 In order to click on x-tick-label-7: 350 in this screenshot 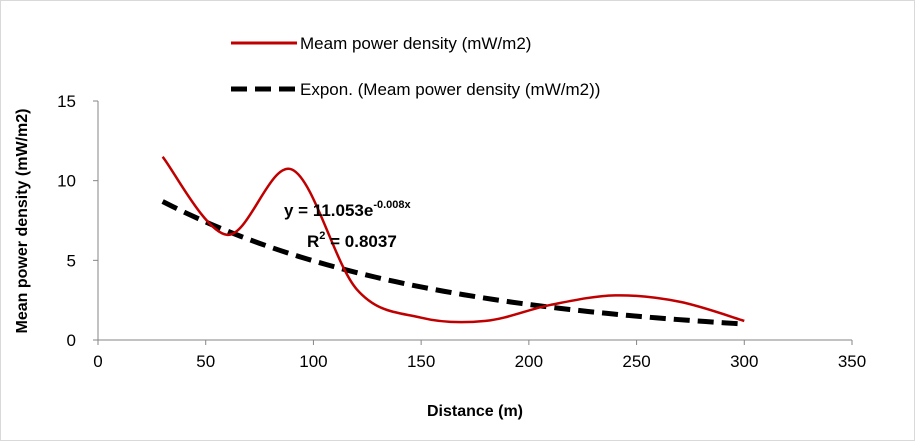, I will do `click(852, 361)`.